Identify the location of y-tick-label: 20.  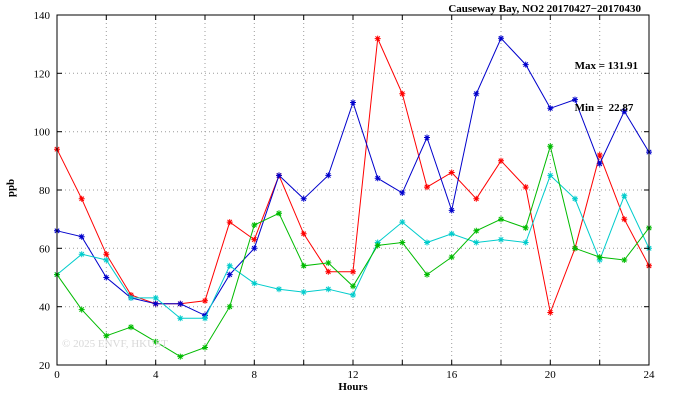
(45, 366).